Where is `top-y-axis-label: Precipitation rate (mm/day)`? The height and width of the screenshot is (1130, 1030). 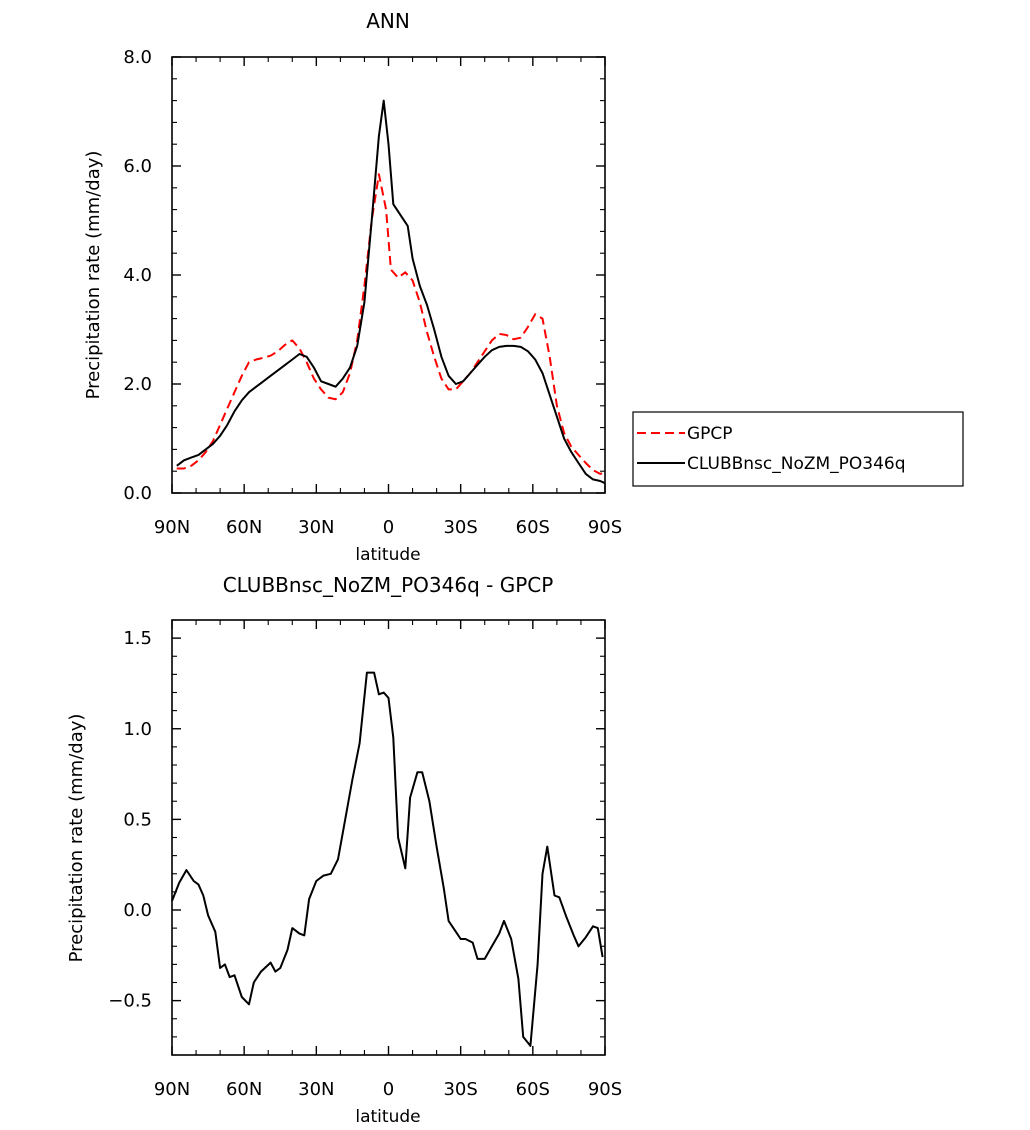
top-y-axis-label: Precipitation rate (mm/day) is located at coordinates (93, 275).